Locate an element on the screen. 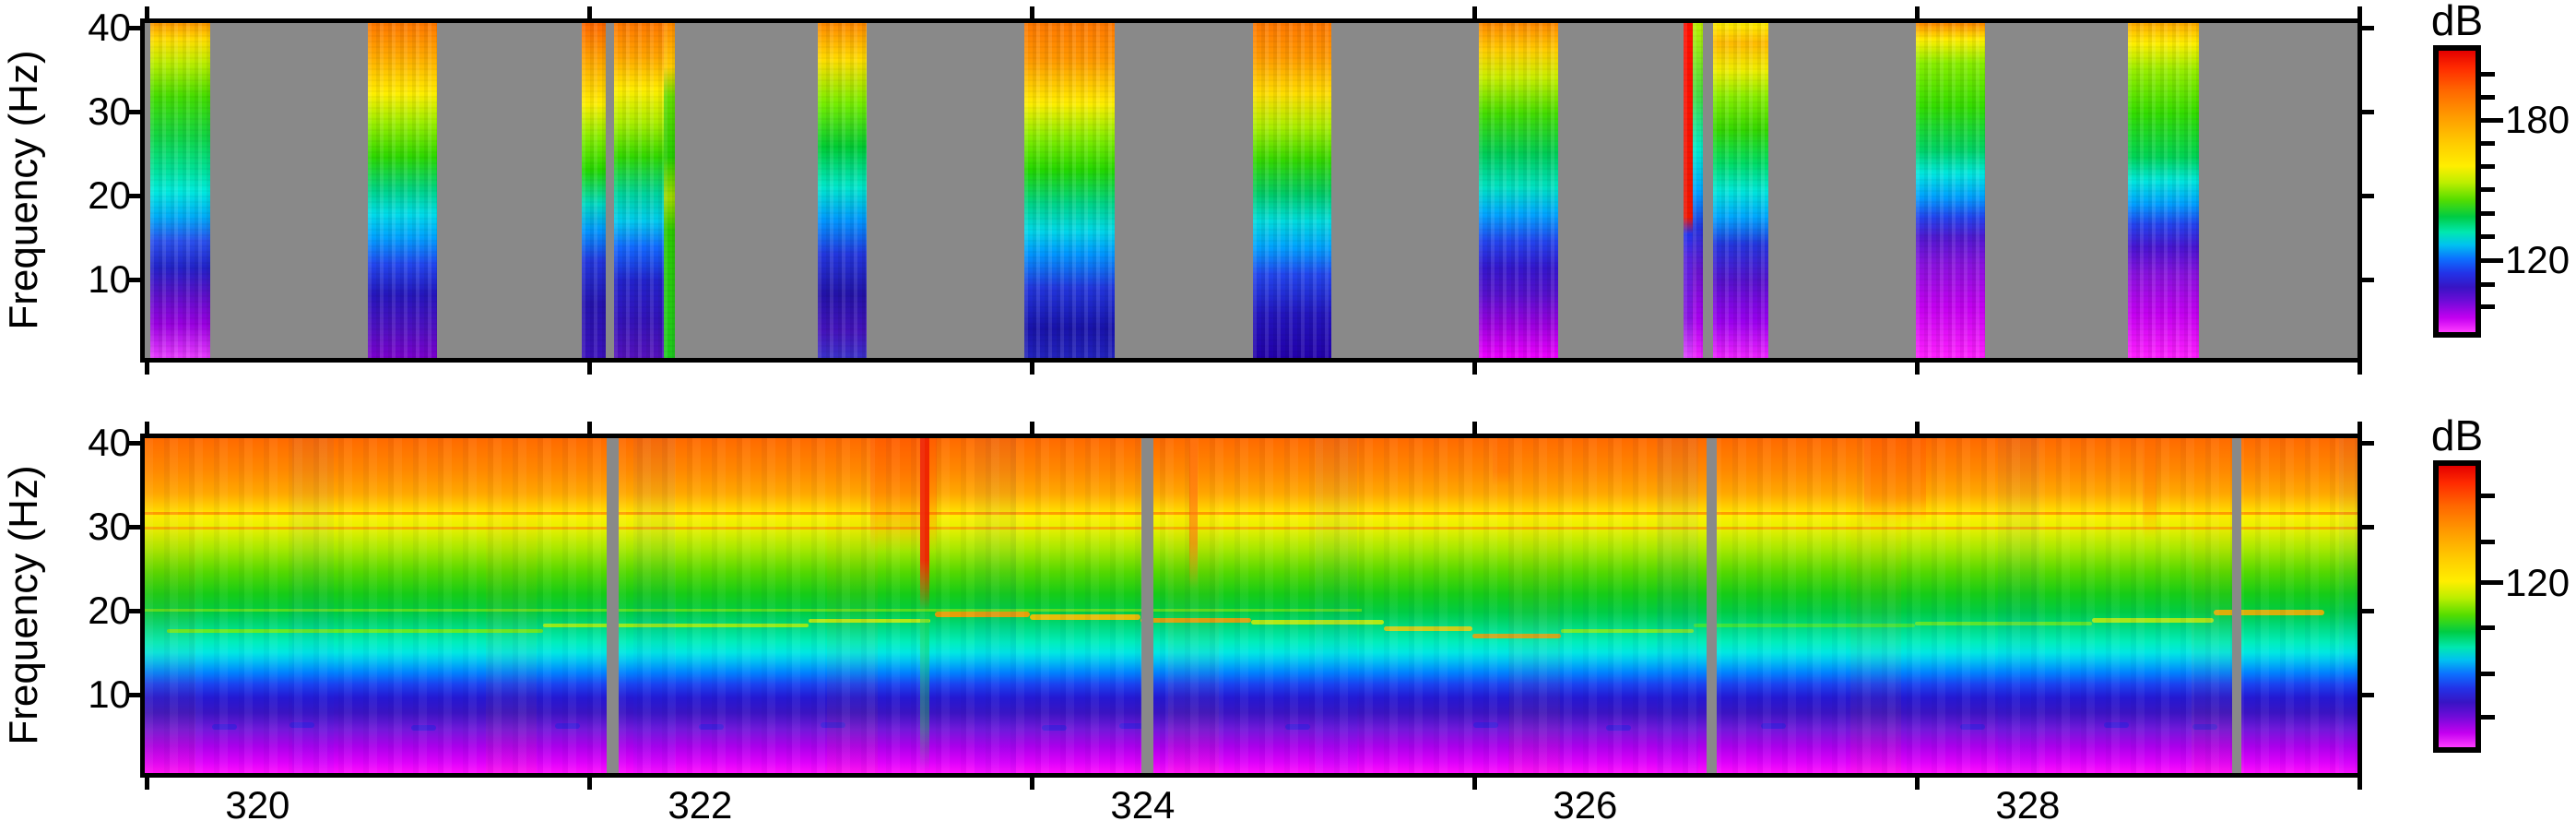 This screenshot has width=2576, height=833. y-tick-label: 20 is located at coordinates (109, 611).